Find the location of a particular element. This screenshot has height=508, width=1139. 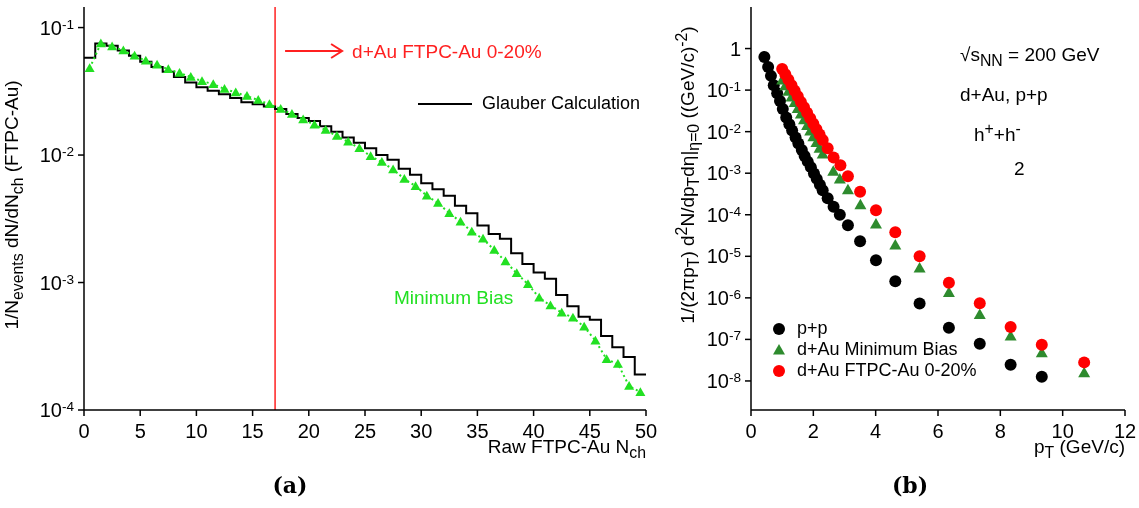

ref-line-label: d+Au FTPC-Au 0-20% is located at coordinates (447, 51).